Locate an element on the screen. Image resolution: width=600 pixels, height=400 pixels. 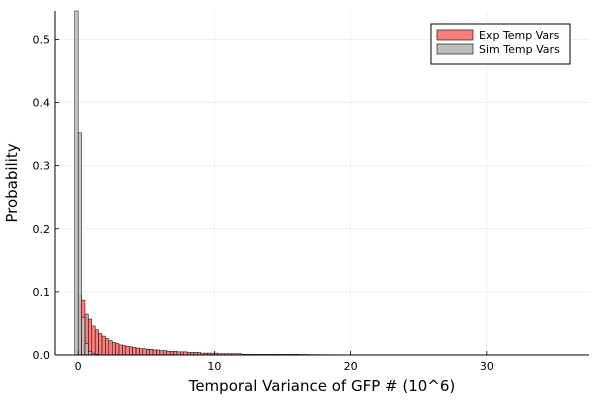
y-tick-label: 0.2 is located at coordinates (42, 229).